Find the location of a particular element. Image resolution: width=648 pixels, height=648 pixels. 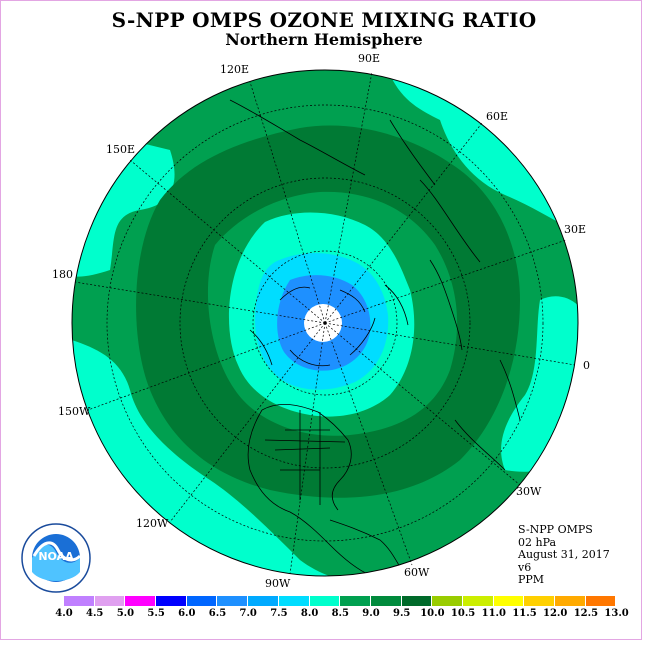

lon-label-120w: 120W is located at coordinates (152, 523).